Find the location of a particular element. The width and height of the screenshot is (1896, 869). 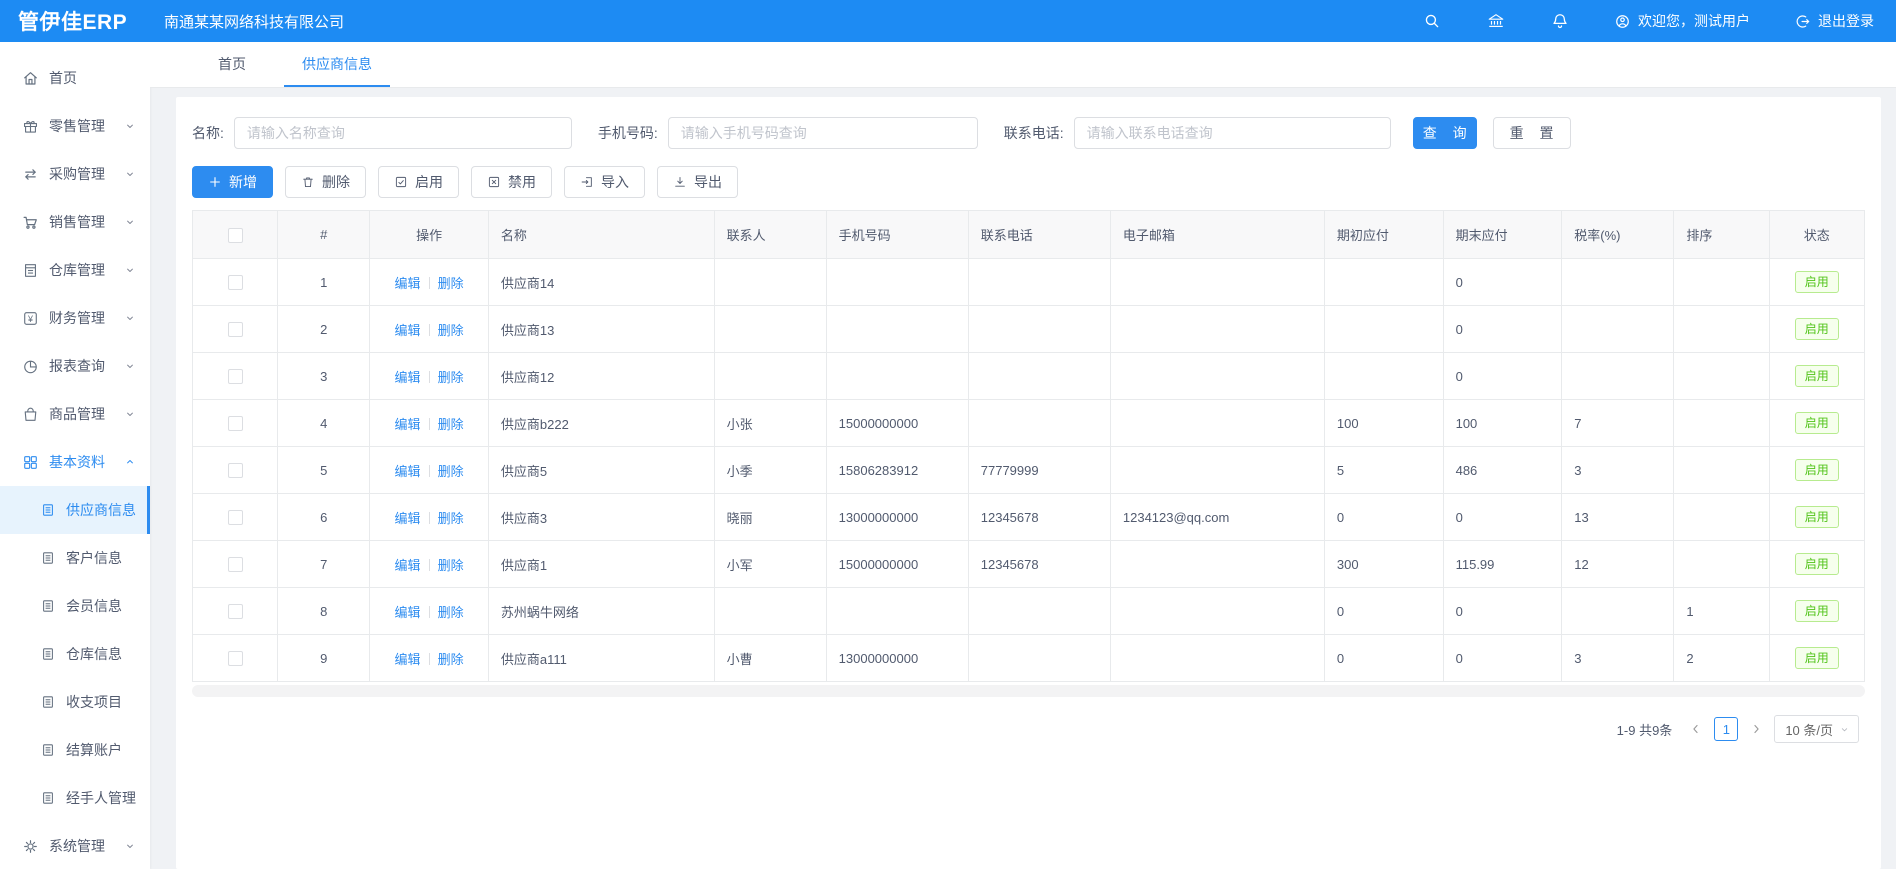

phone-label: 联系电话: is located at coordinates (1033, 133).